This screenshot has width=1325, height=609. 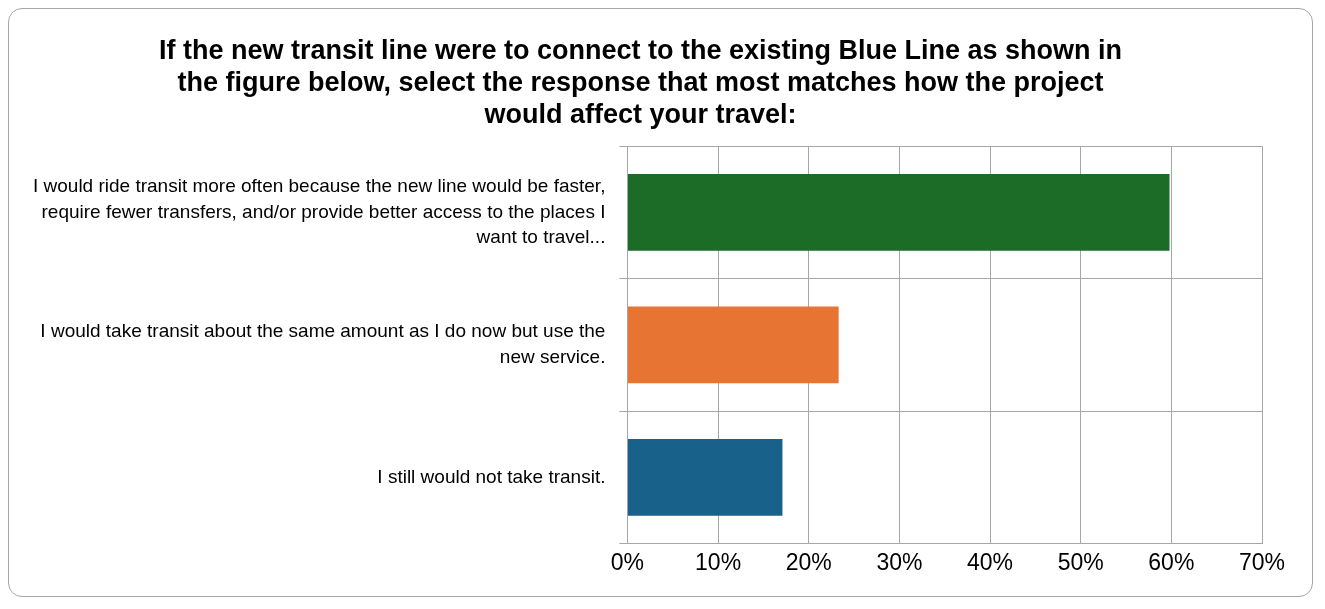 What do you see at coordinates (718, 561) in the screenshot?
I see `x-tick-label: 10%` at bounding box center [718, 561].